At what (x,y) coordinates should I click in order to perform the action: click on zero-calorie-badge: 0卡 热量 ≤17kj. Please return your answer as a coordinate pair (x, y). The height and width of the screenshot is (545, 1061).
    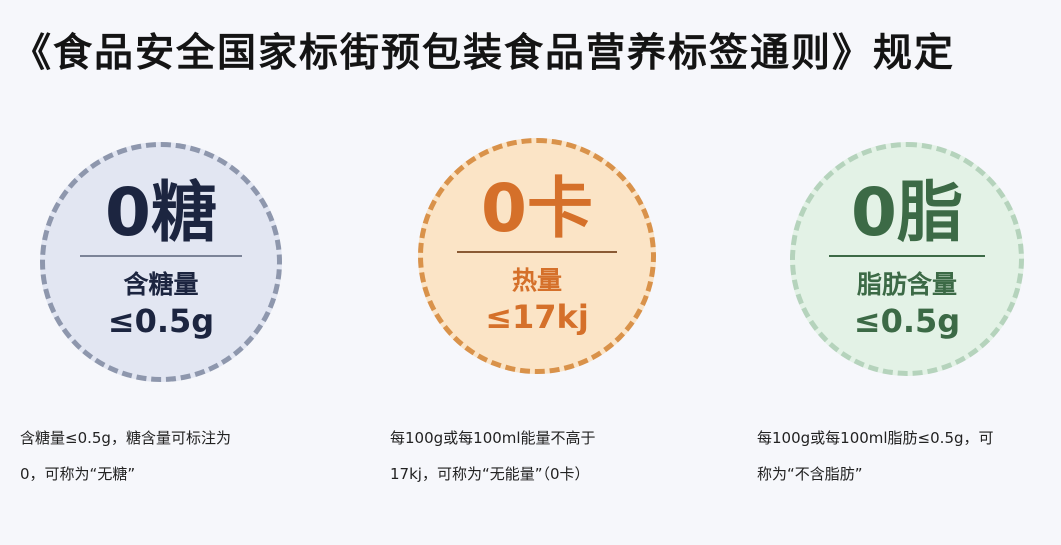
    Looking at the image, I should click on (537, 256).